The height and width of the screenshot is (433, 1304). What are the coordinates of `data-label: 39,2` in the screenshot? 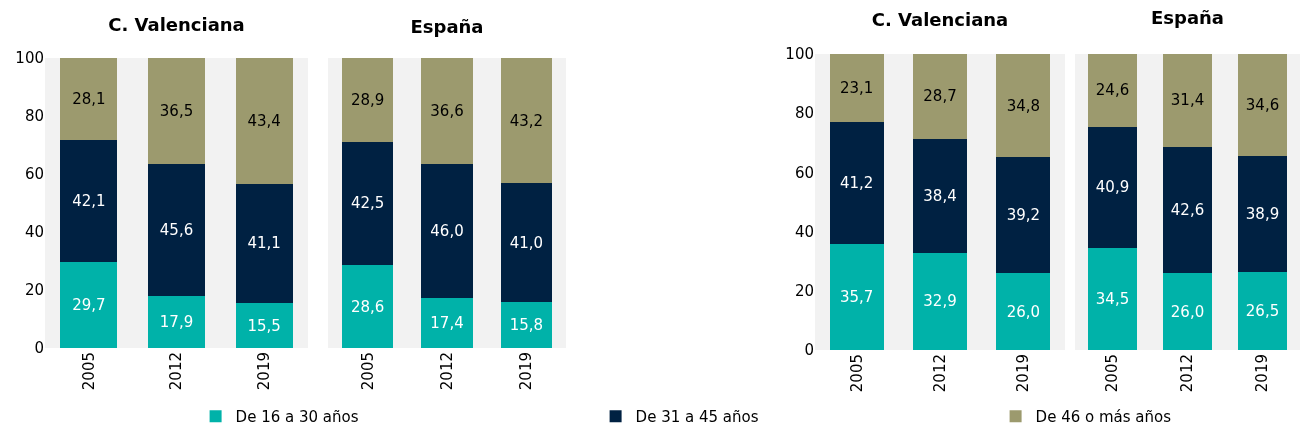 It's located at (1023, 215).